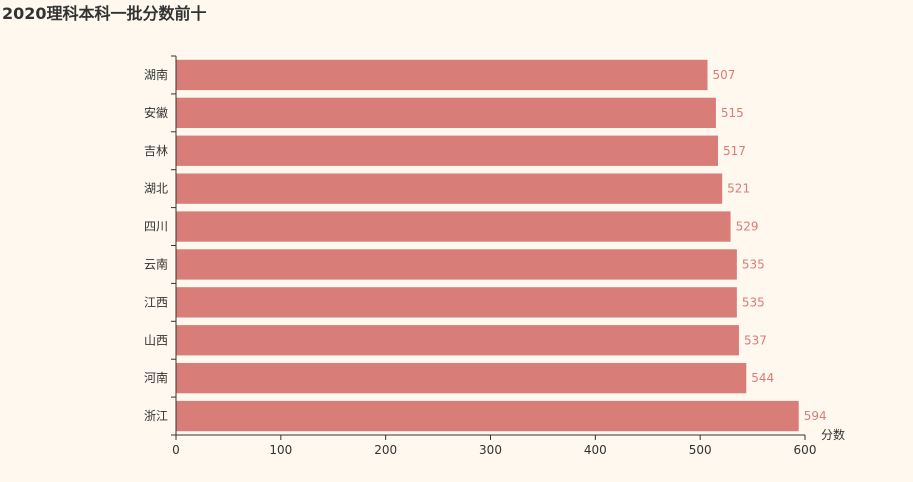 This screenshot has width=913, height=482. I want to click on data-label-6: 535, so click(753, 302).